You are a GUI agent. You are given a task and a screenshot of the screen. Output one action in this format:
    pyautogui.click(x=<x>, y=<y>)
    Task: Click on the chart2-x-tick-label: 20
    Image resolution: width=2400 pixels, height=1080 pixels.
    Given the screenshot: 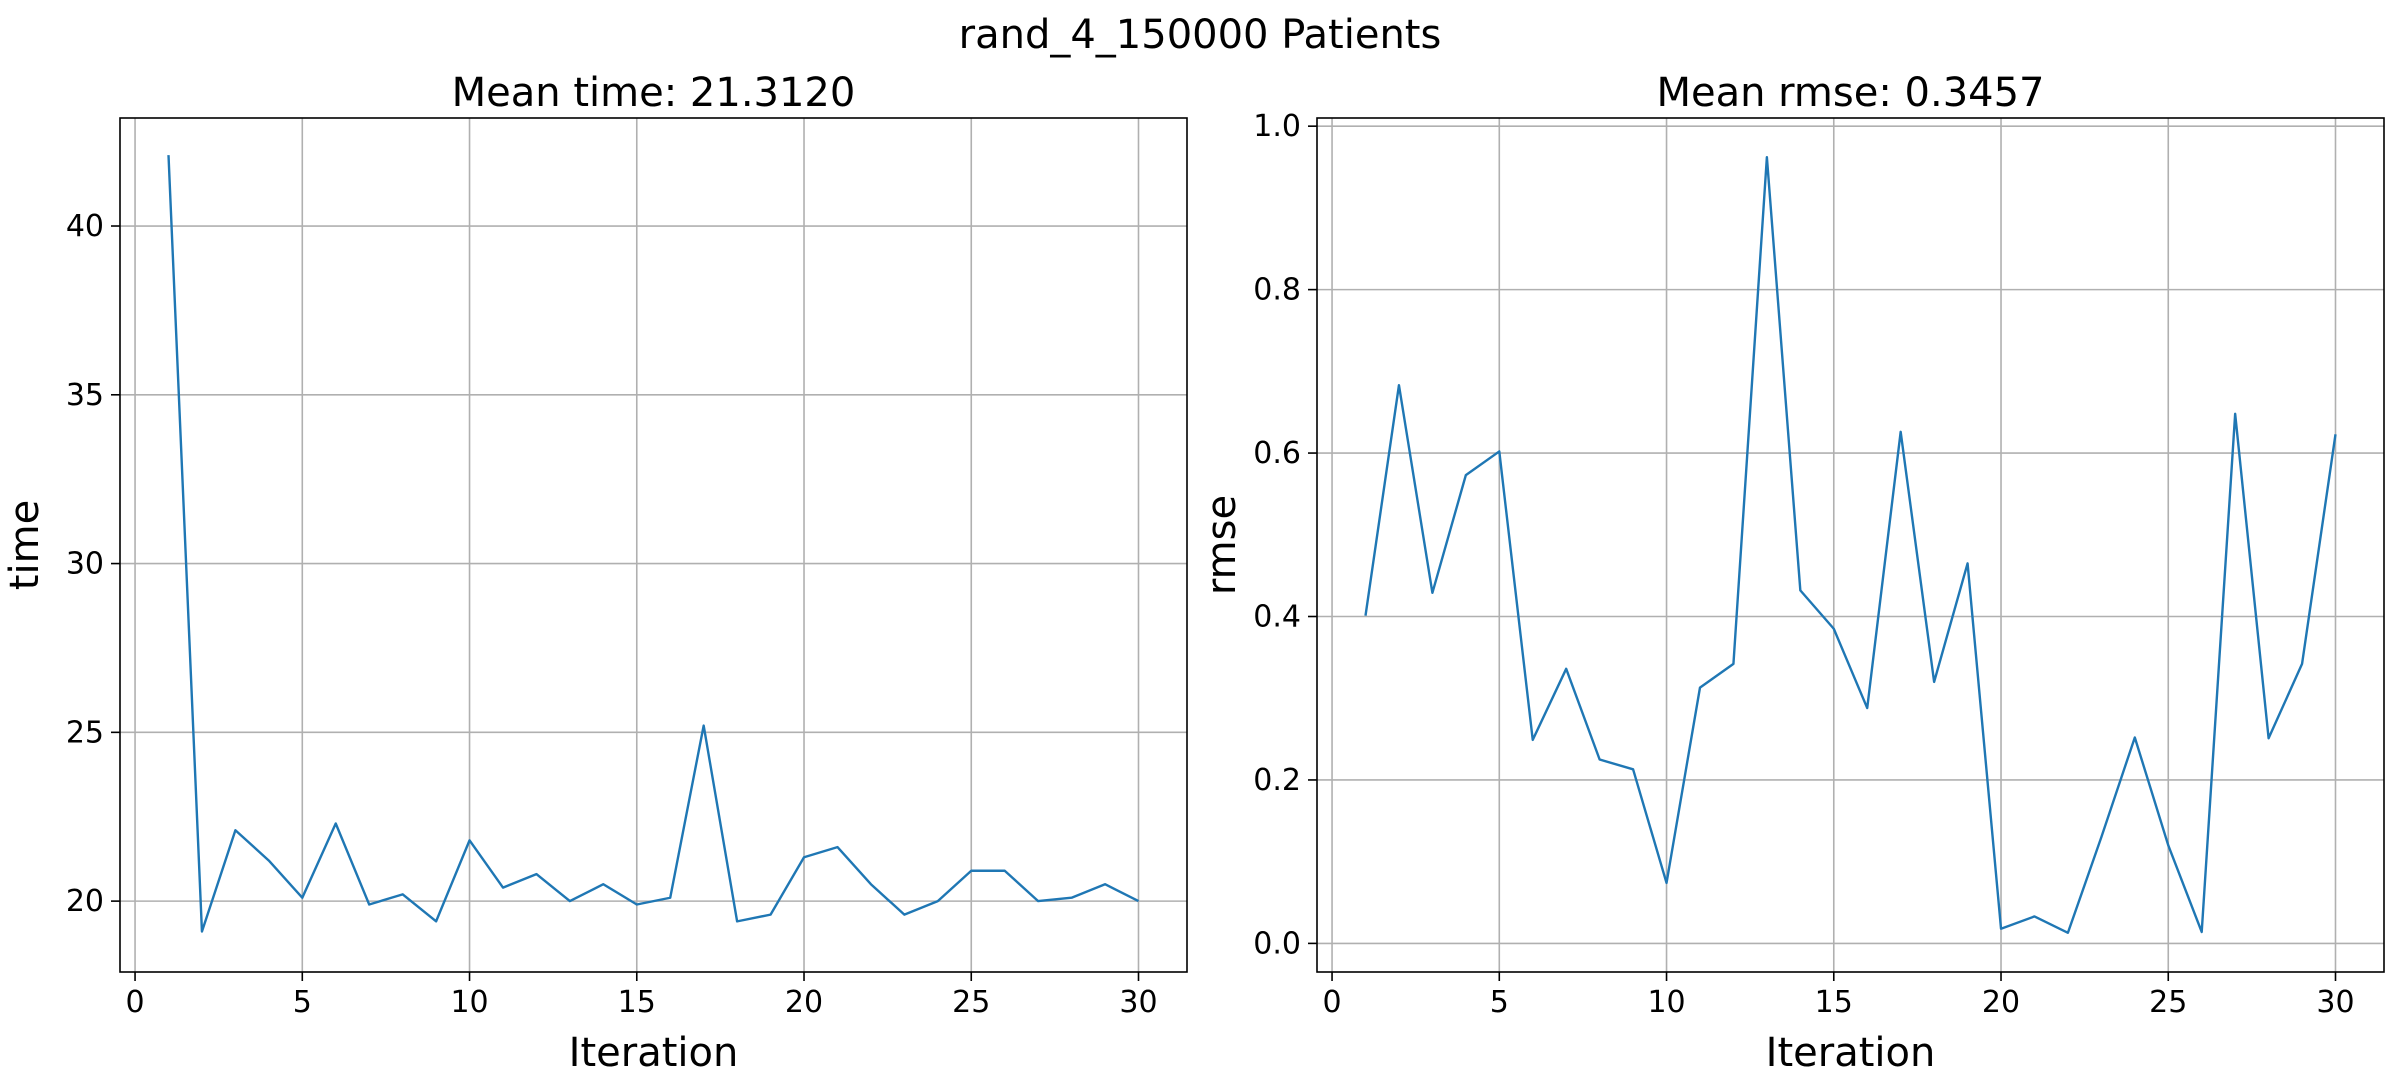 What is the action you would take?
    pyautogui.click(x=2001, y=1002)
    